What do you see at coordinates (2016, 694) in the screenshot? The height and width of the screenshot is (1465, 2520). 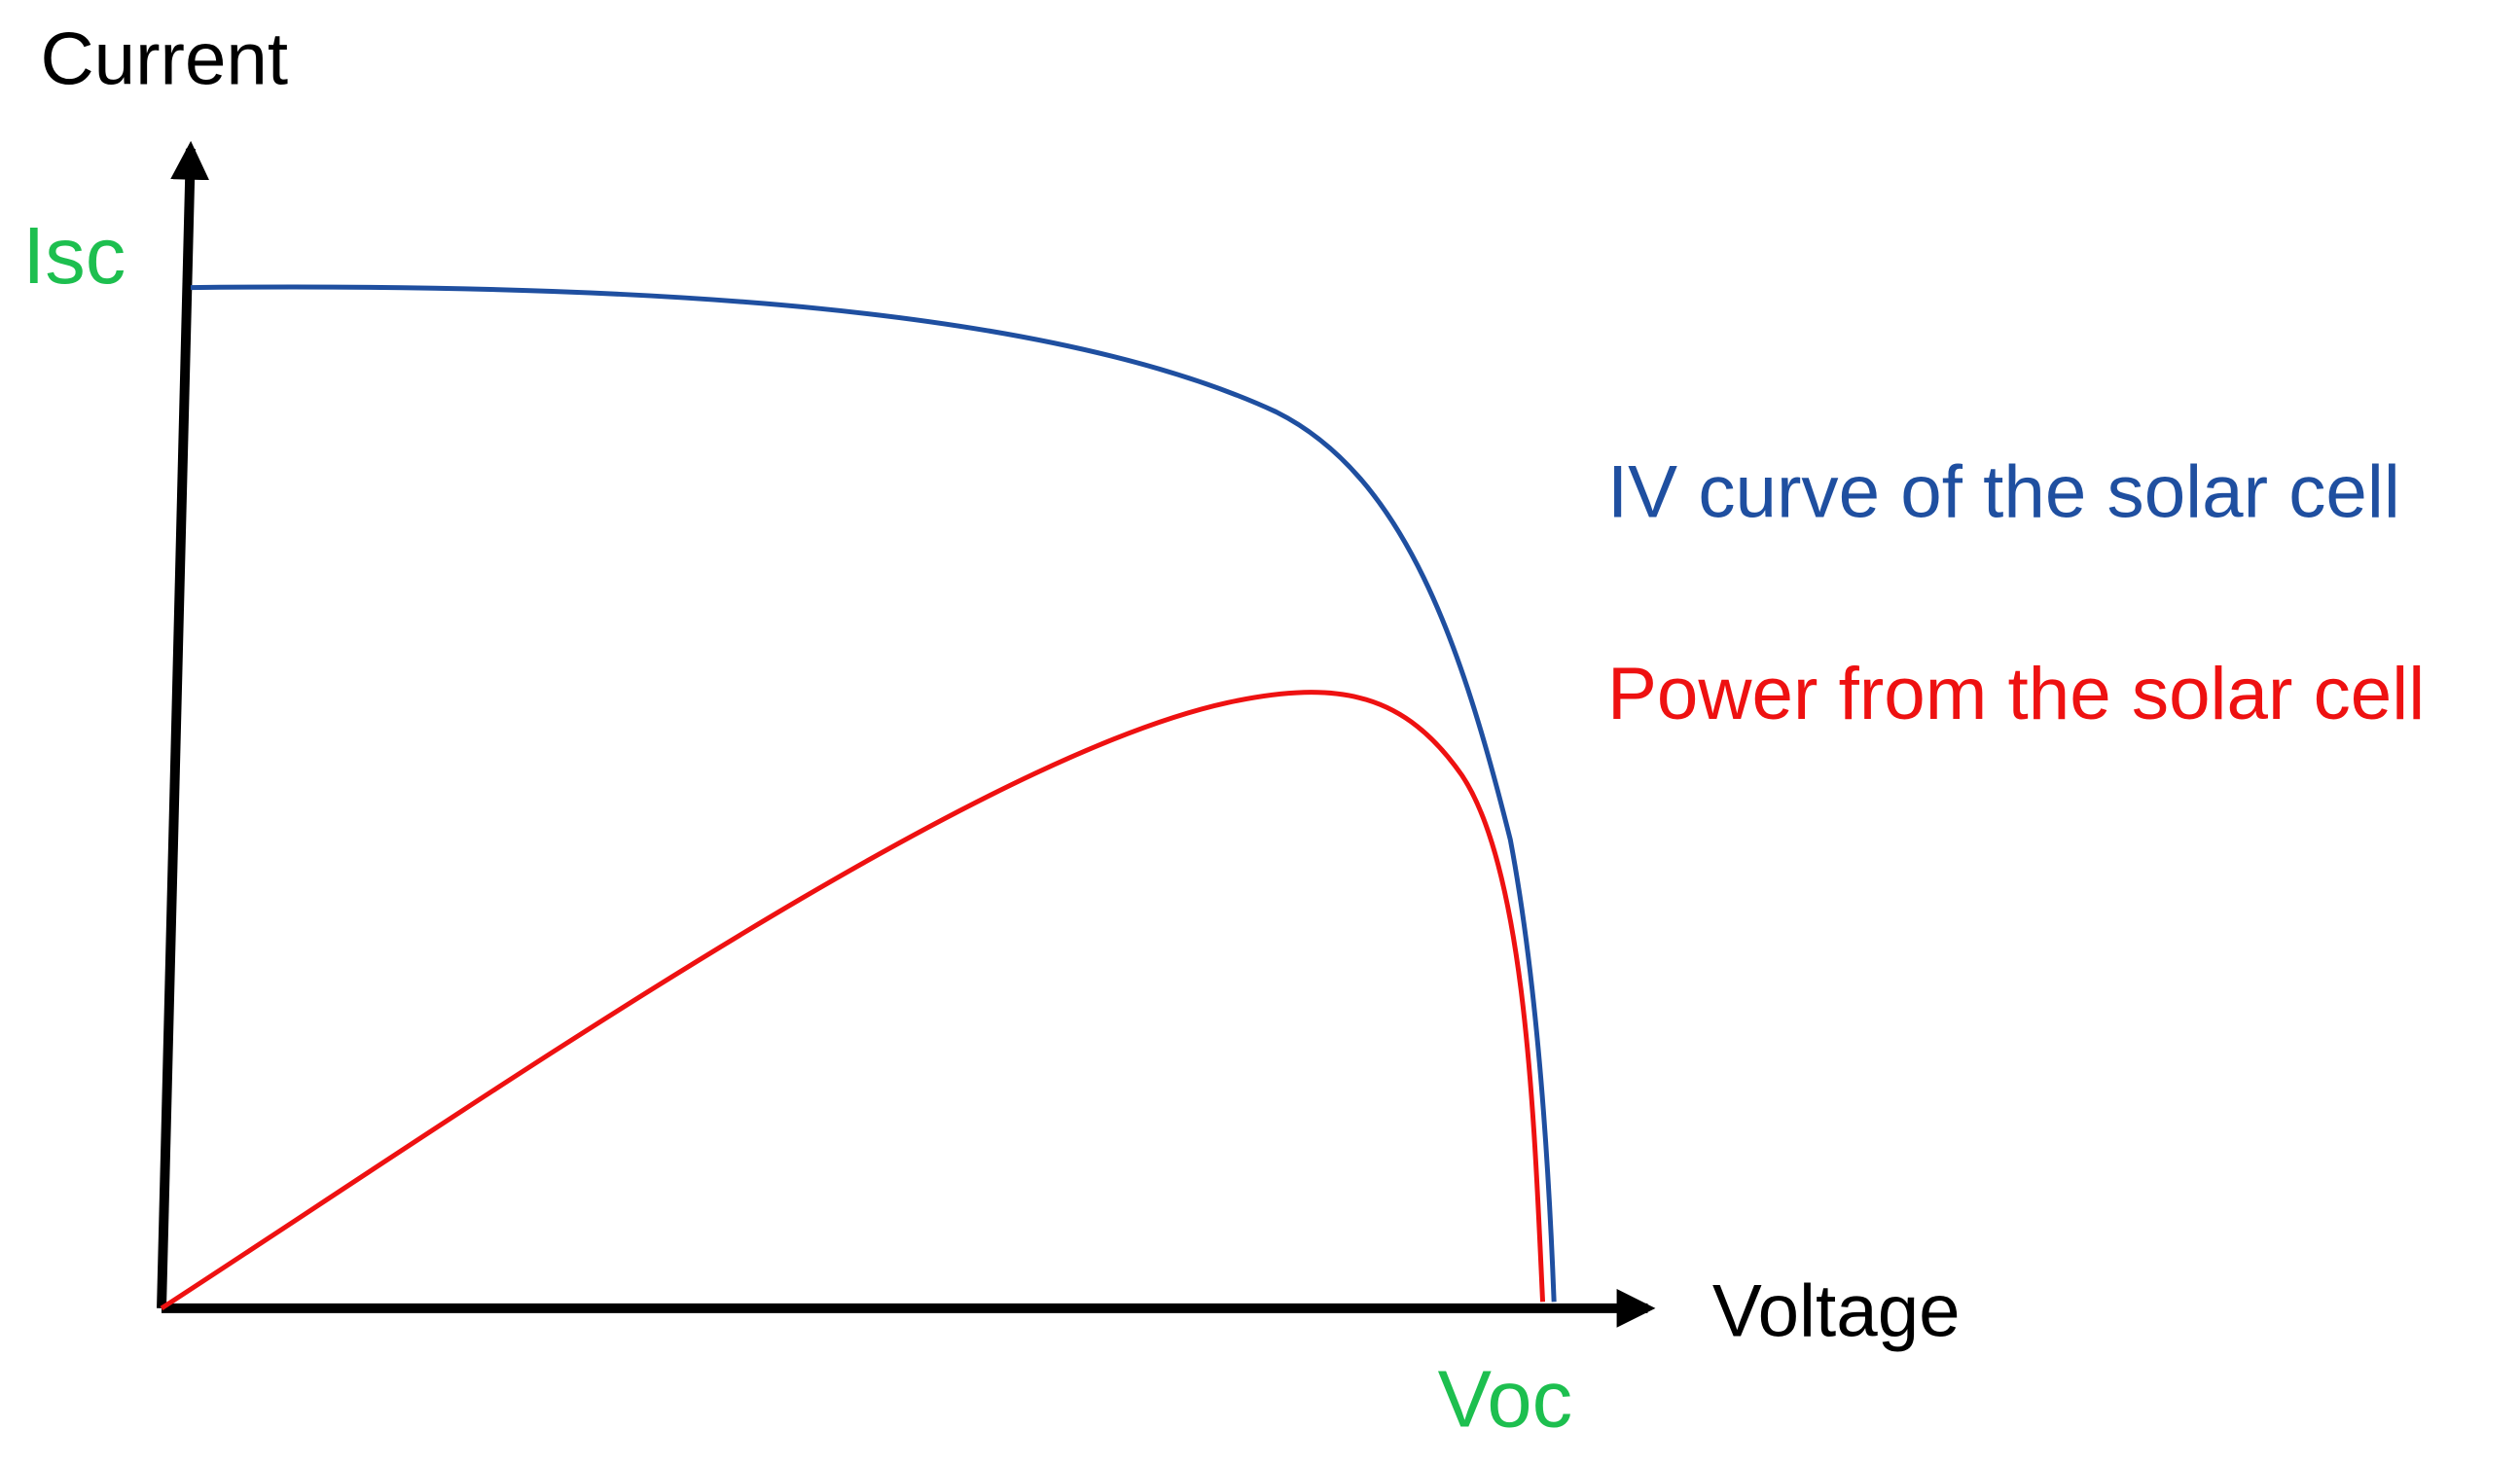 I see `legend-power: Power from the solar cell` at bounding box center [2016, 694].